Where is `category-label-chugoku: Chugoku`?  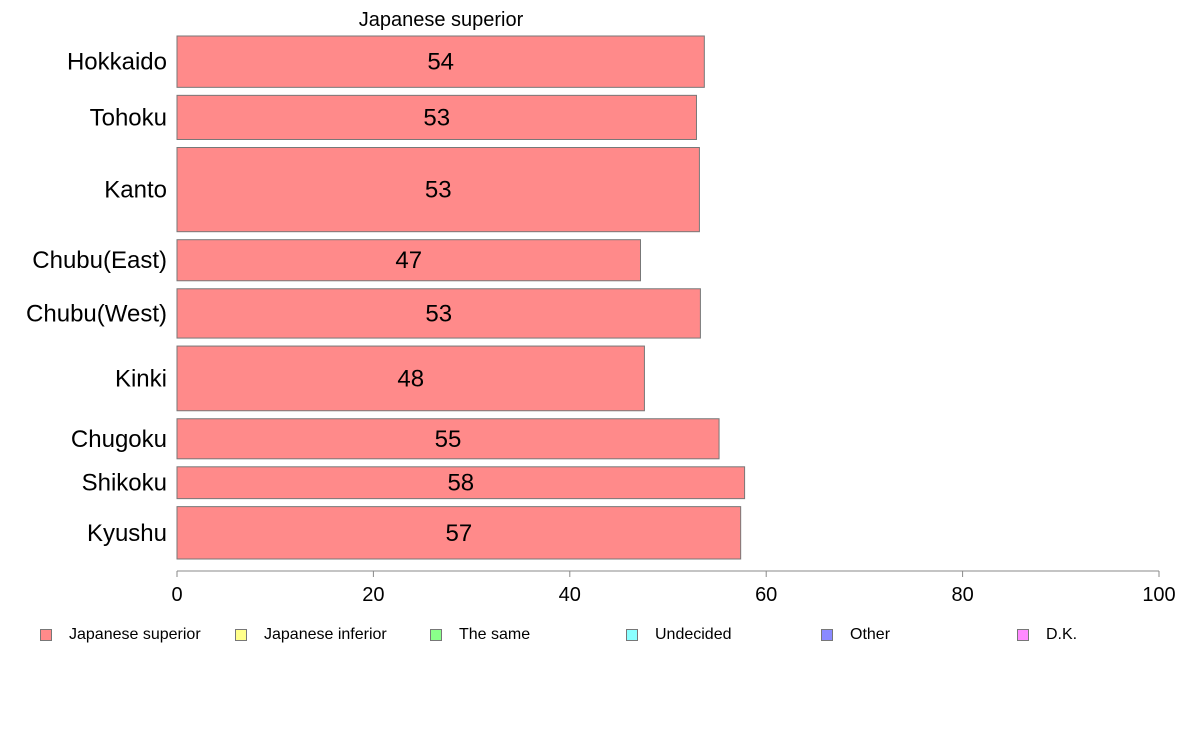 category-label-chugoku: Chugoku is located at coordinates (119, 439).